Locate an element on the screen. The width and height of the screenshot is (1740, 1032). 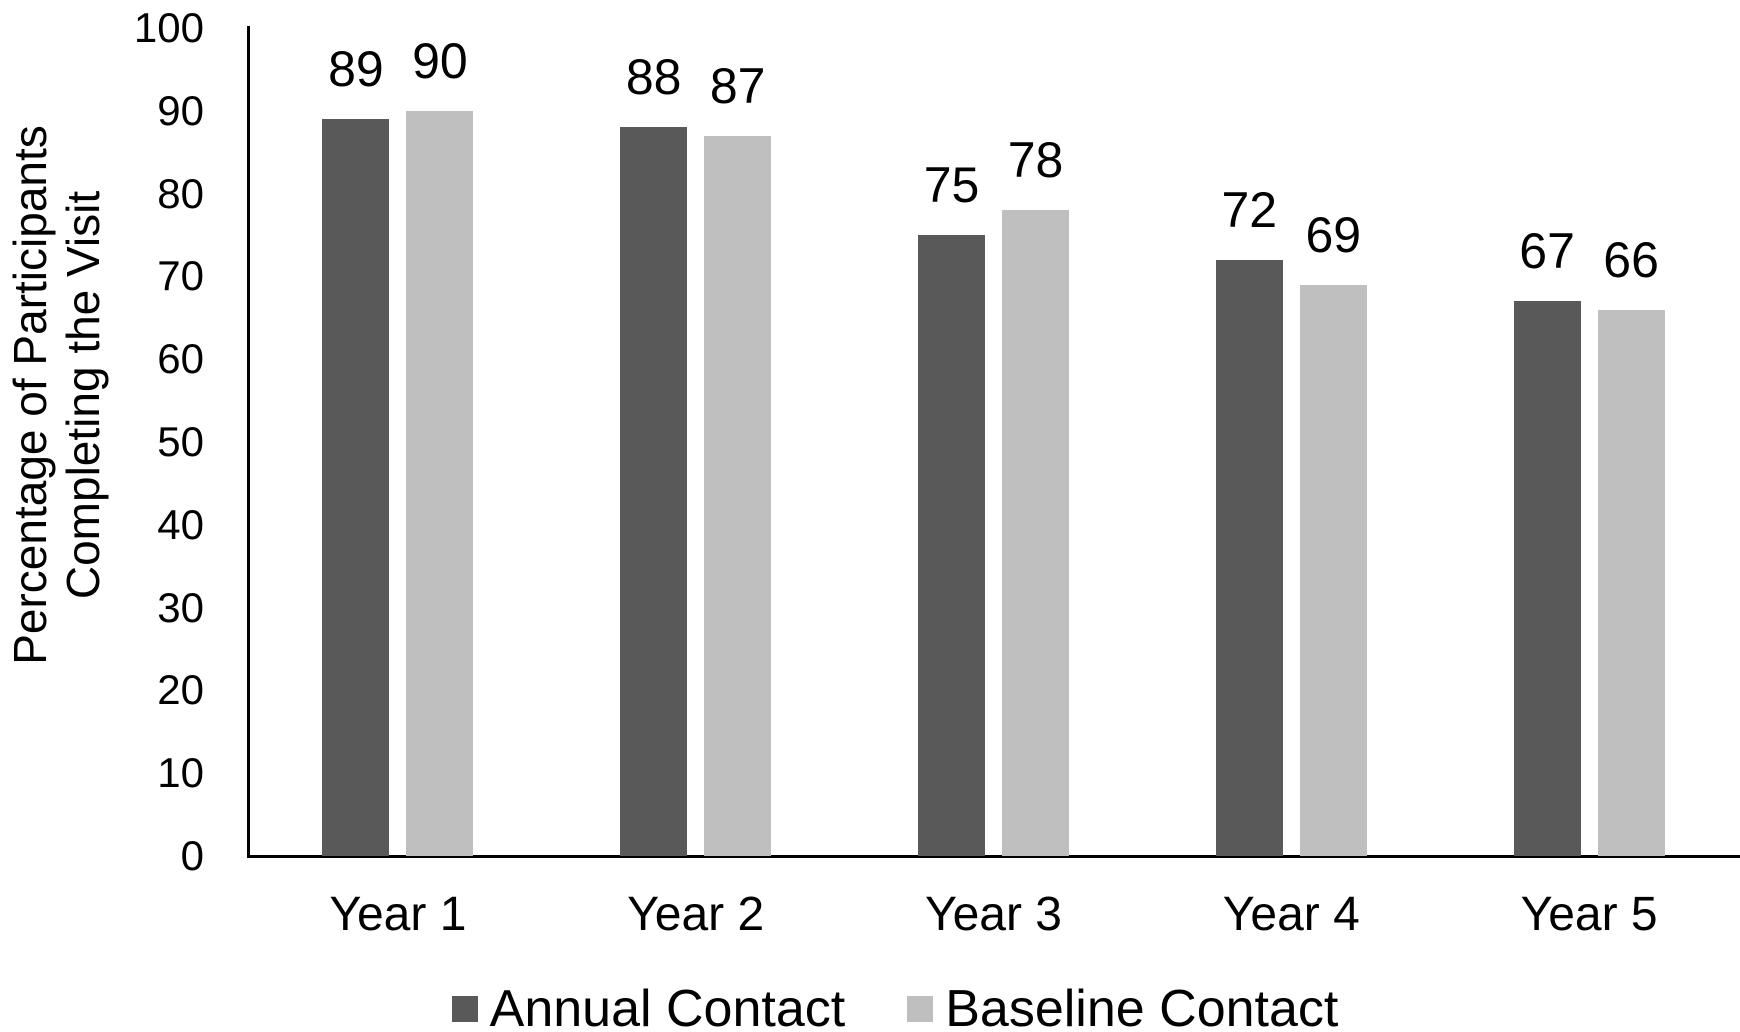
x-tick-label-year-2: Year 2 is located at coordinates (696, 914).